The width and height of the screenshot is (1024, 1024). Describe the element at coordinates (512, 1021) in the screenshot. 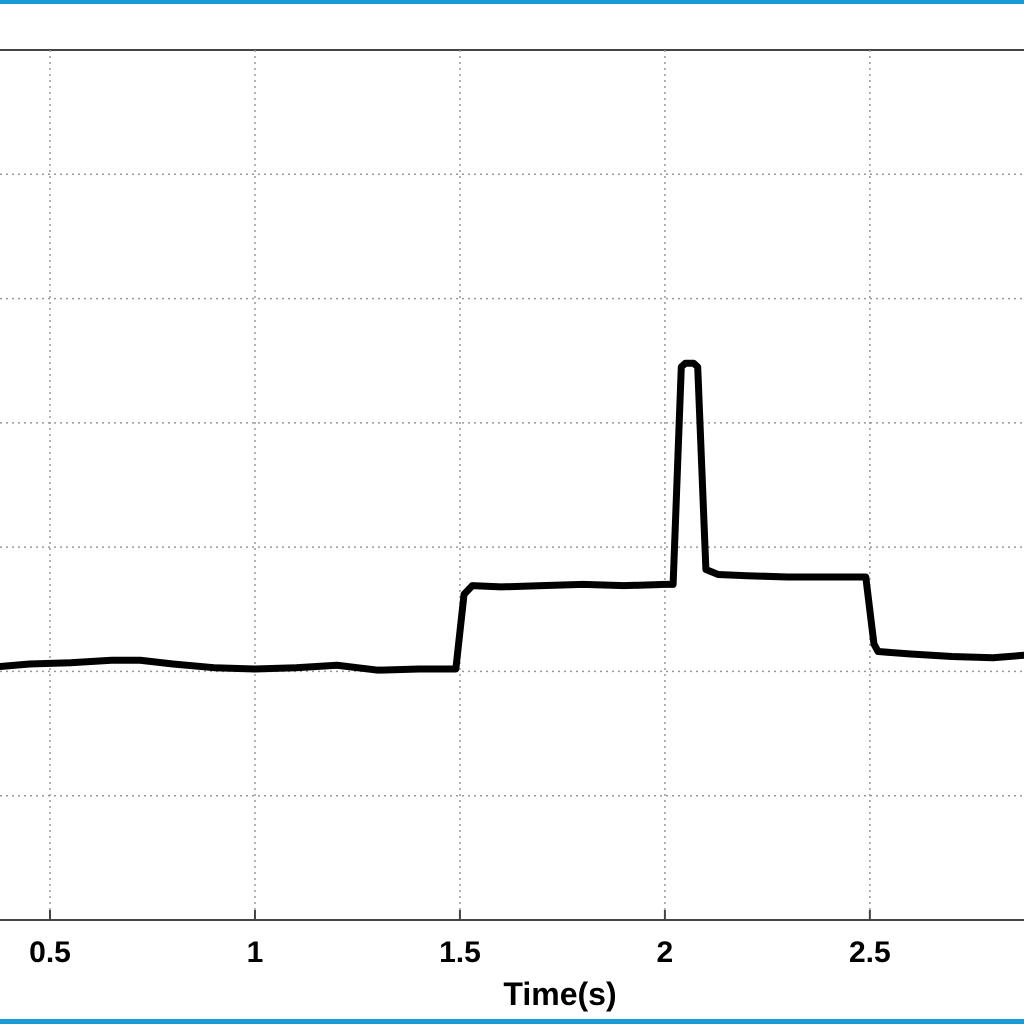

I see `bottom-border` at that location.